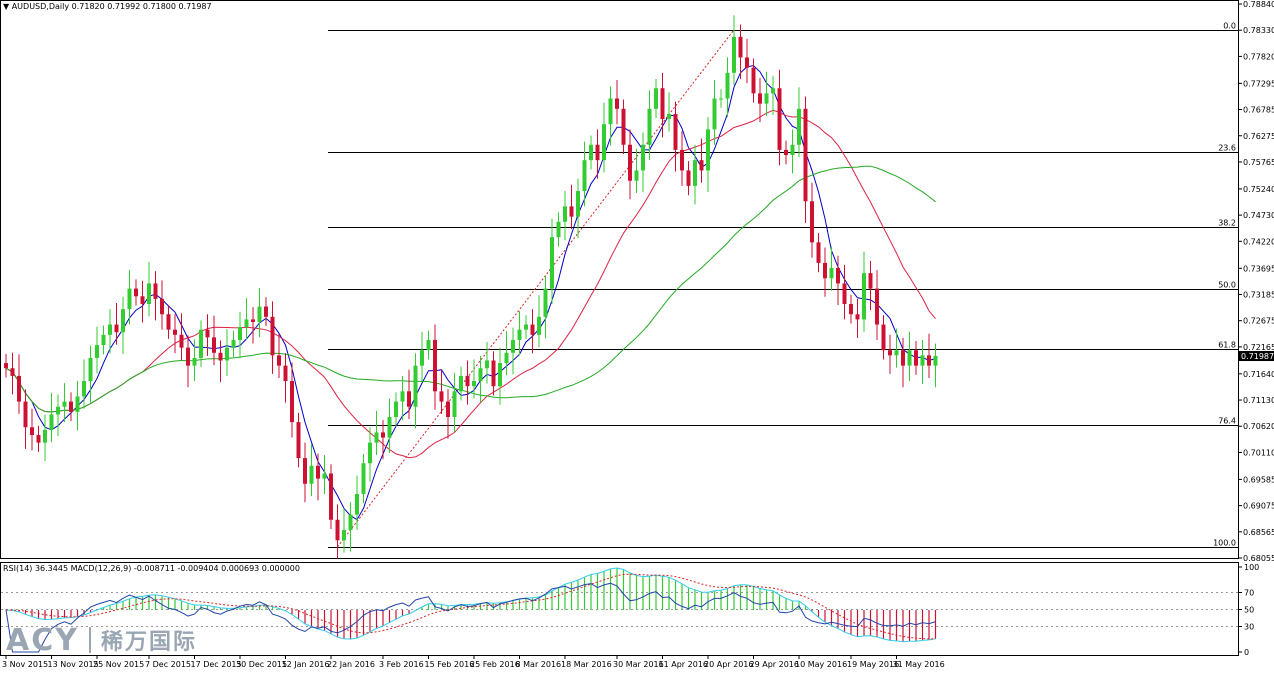 This screenshot has width=1274, height=677. What do you see at coordinates (89, 640) in the screenshot?
I see `watermark-separator` at bounding box center [89, 640].